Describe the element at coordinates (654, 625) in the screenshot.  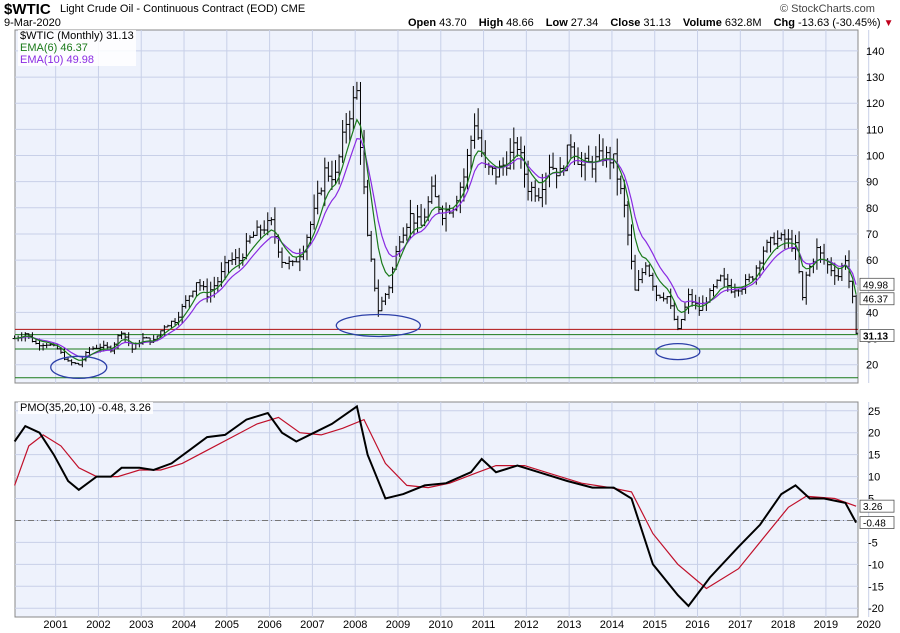
I see `x-tick-label: 2015` at that location.